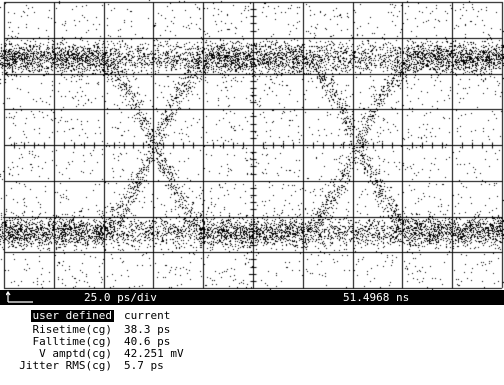 The image size is (504, 385). I want to click on measurement-value: 5.7 ps, so click(144, 365).